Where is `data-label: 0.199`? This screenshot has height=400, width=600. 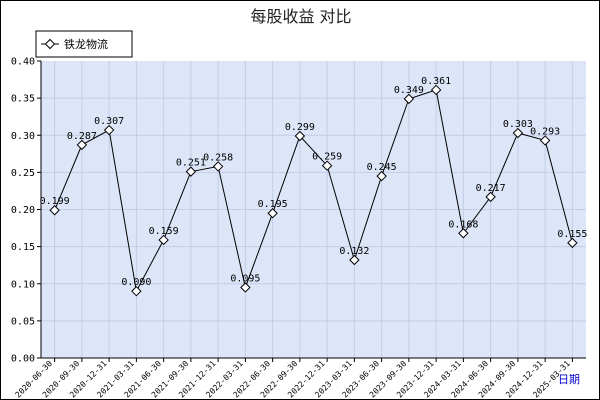 data-label: 0.199 is located at coordinates (55, 201).